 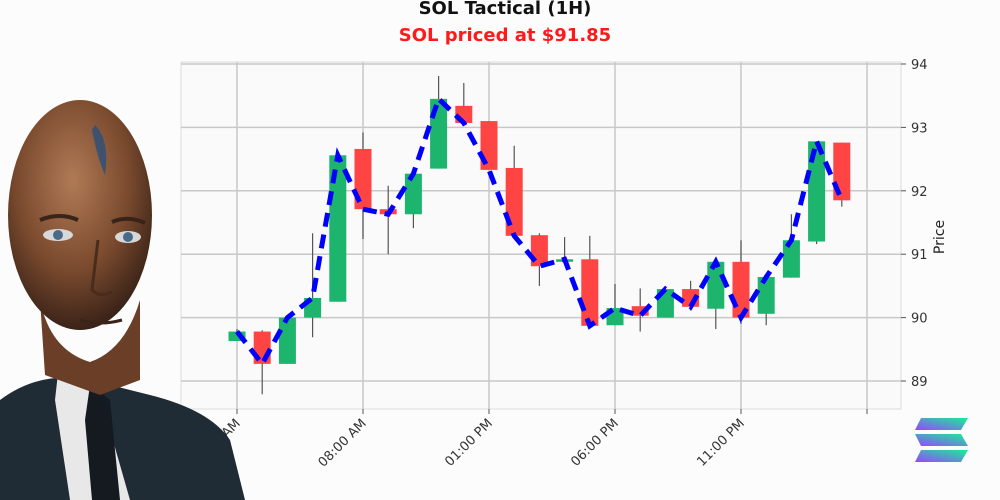 I want to click on x-tick-label: 06:00 PM, so click(x=594, y=442).